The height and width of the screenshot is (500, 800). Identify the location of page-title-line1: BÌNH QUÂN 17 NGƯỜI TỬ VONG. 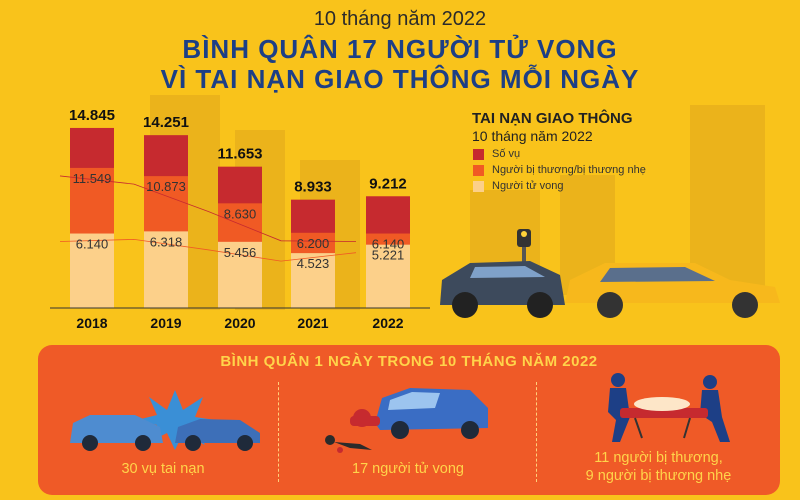
(400, 49).